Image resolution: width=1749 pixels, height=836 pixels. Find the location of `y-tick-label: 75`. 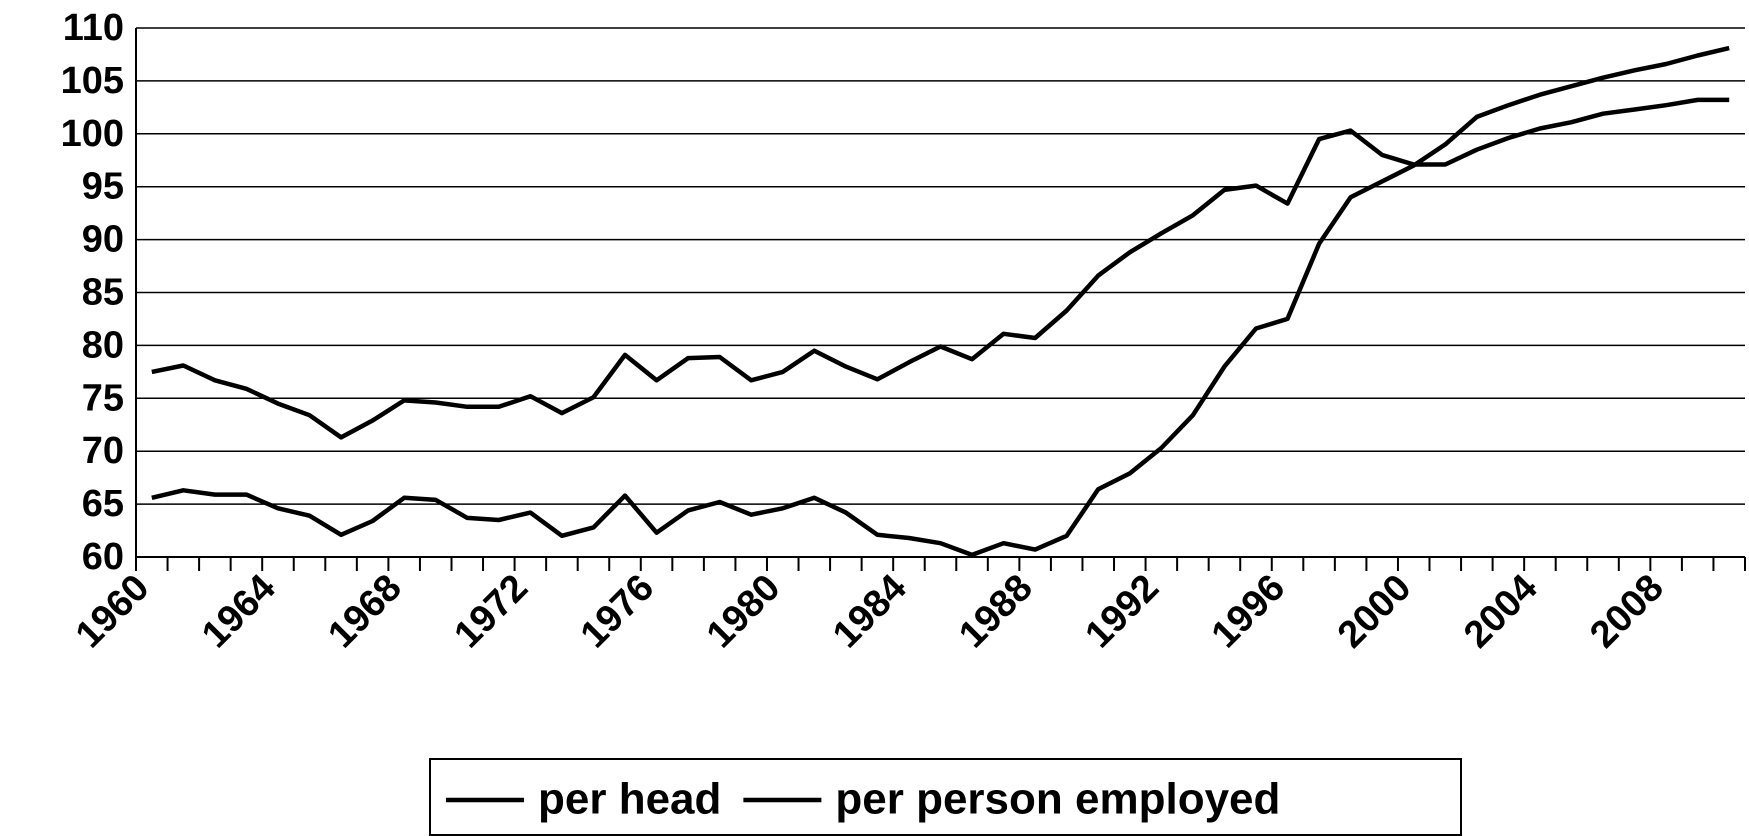

y-tick-label: 75 is located at coordinates (103, 398).